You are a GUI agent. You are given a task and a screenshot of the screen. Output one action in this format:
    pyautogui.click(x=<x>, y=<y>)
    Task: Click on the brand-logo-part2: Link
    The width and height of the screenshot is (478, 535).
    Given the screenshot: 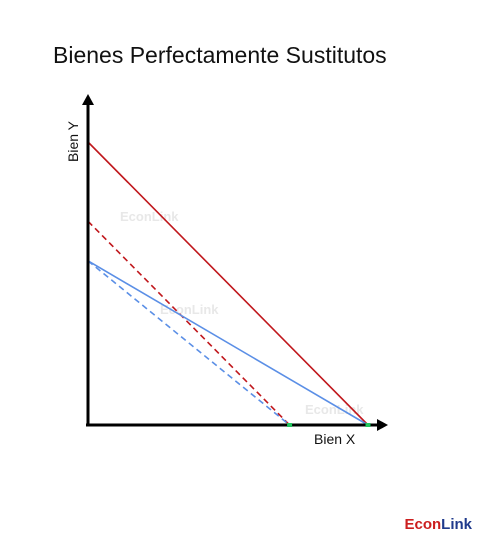 What is the action you would take?
    pyautogui.click(x=456, y=524)
    